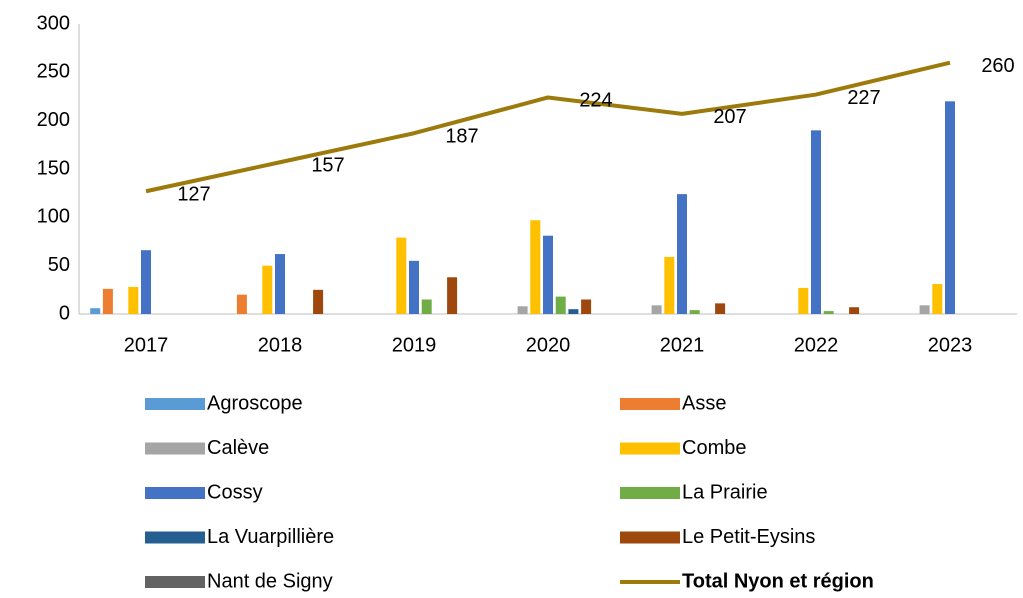  Describe the element at coordinates (280, 345) in the screenshot. I see `x-tick-label: 2018` at that location.